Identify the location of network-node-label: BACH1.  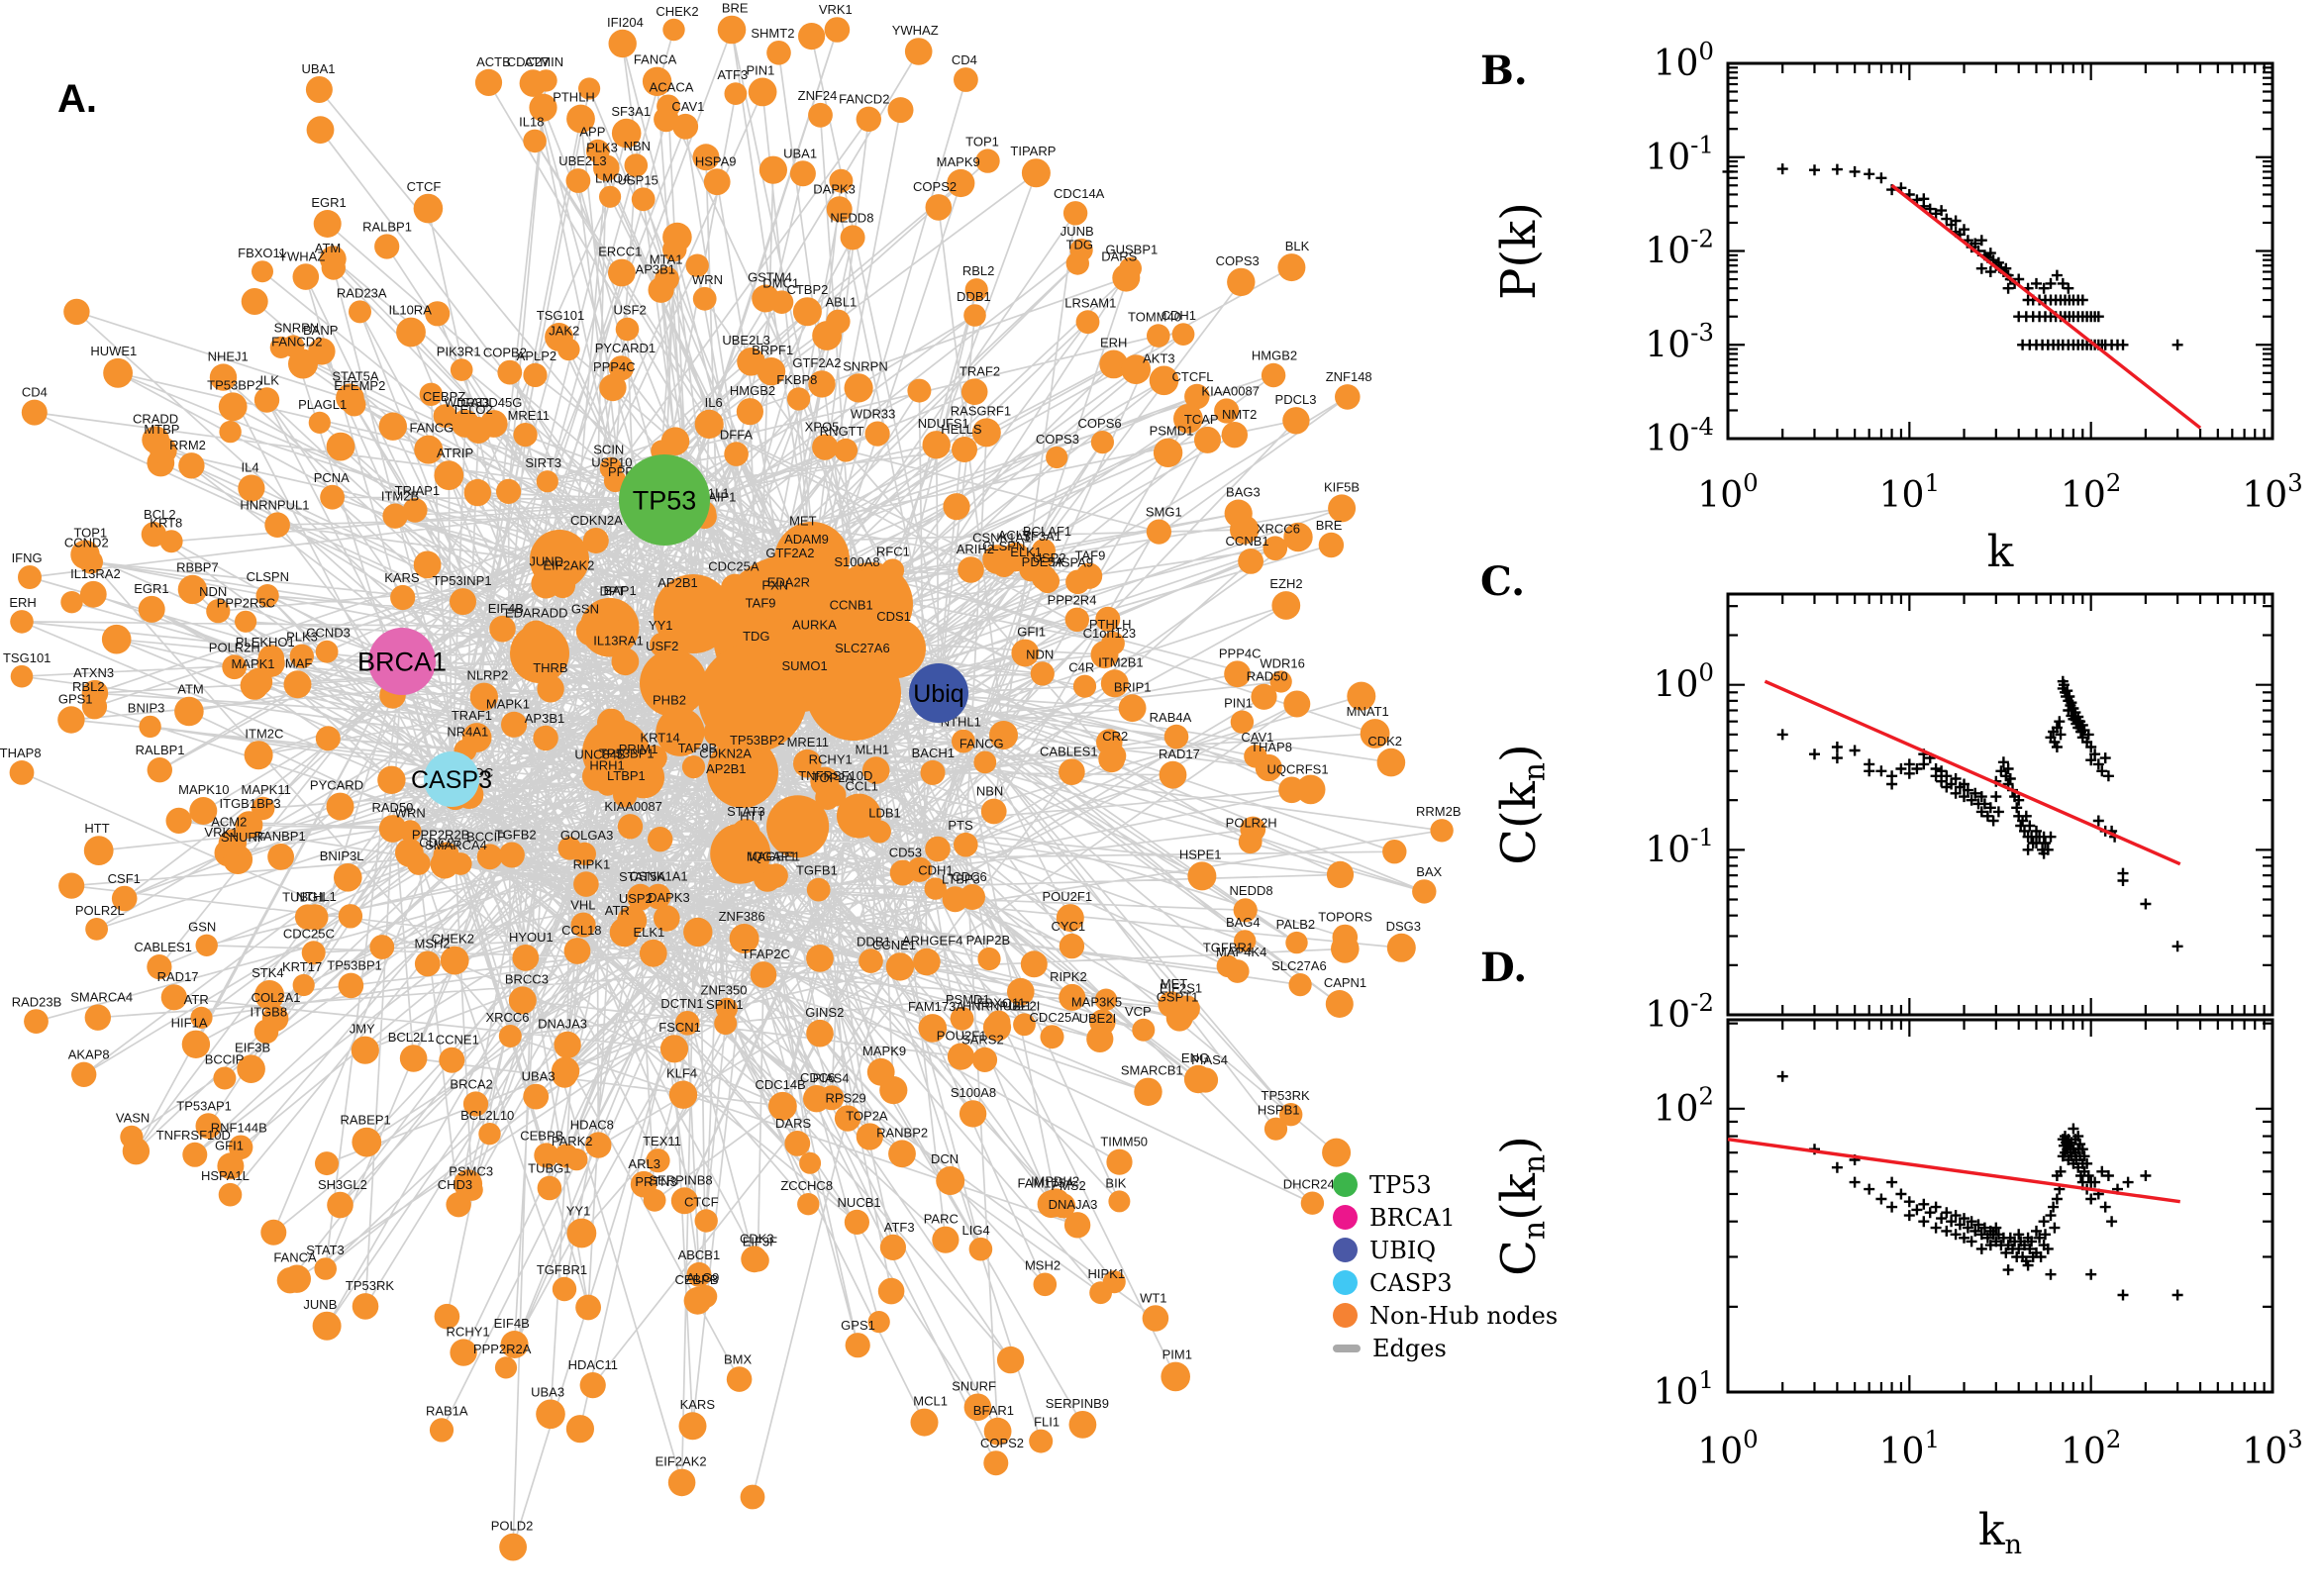
(933, 753).